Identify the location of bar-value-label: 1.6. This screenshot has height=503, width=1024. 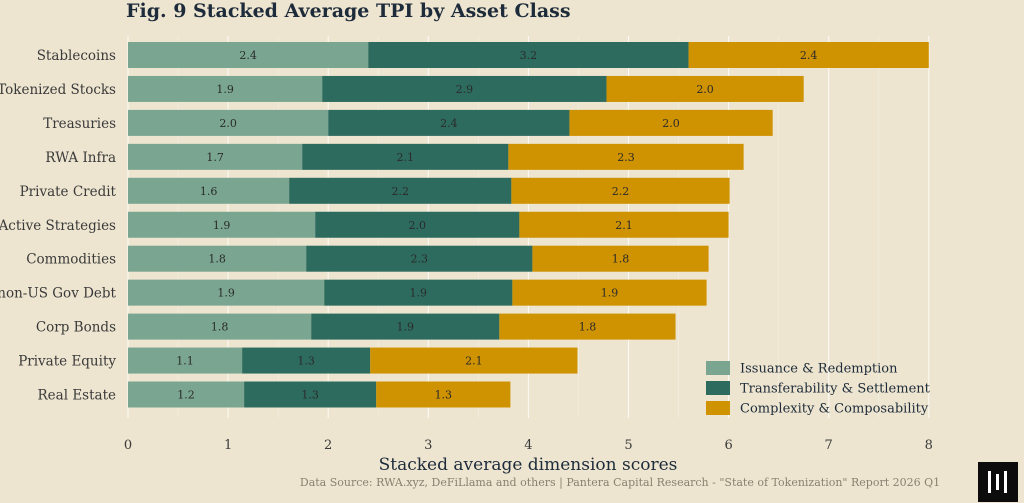
(209, 191).